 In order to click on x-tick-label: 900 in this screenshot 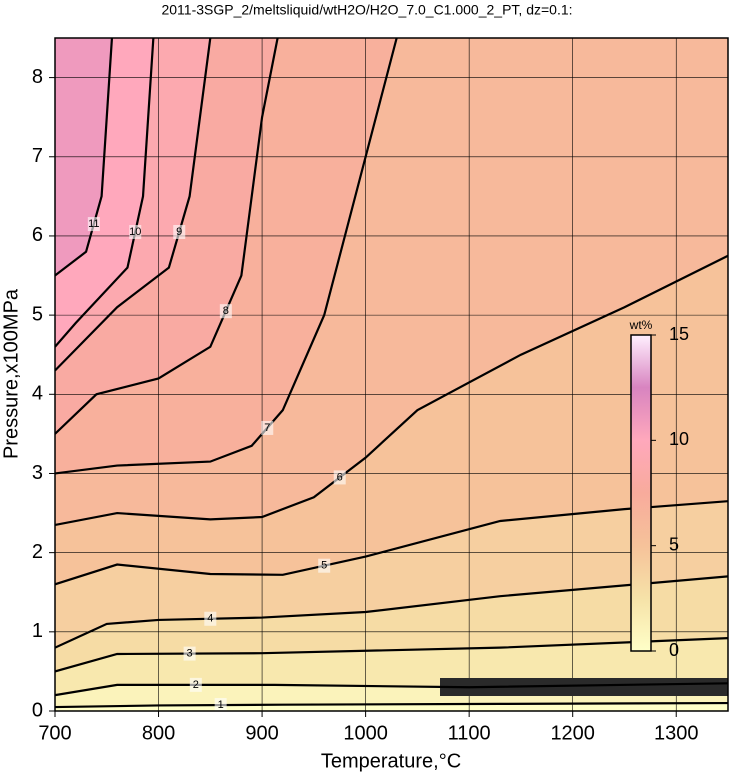, I will do `click(261, 733)`.